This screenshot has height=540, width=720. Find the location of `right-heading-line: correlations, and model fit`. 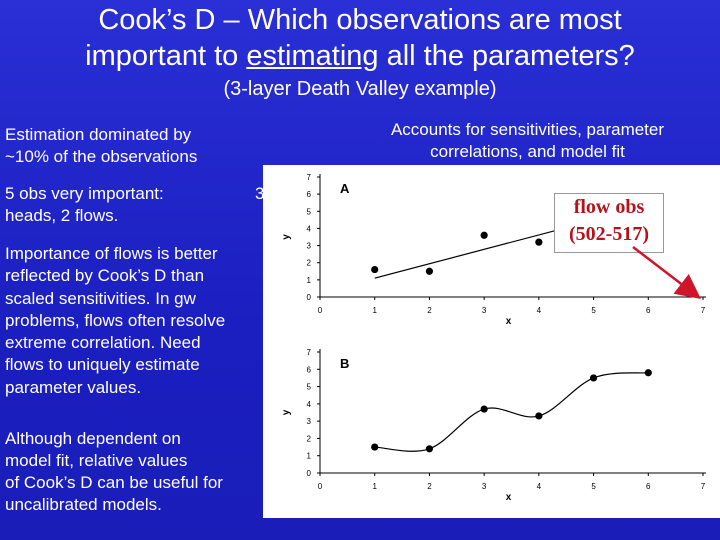

right-heading-line: correlations, and model fit is located at coordinates (527, 151).